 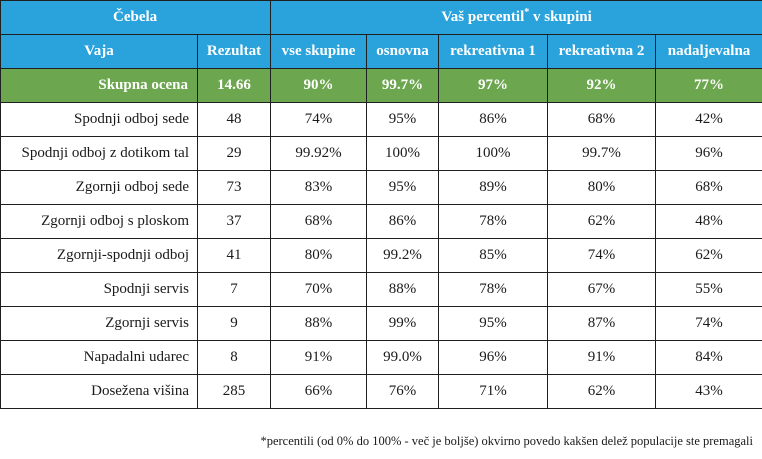 I want to click on summary-percentile: 90%, so click(x=319, y=85).